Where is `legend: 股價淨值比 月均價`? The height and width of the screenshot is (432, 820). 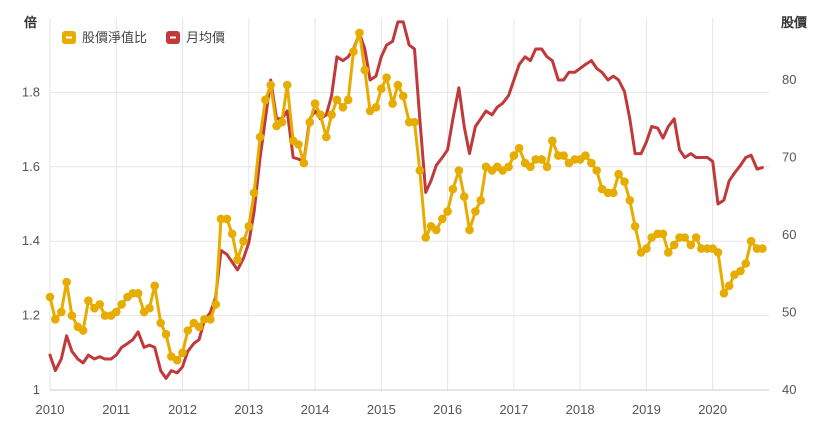 legend: 股價淨值比 月均價 is located at coordinates (143, 38).